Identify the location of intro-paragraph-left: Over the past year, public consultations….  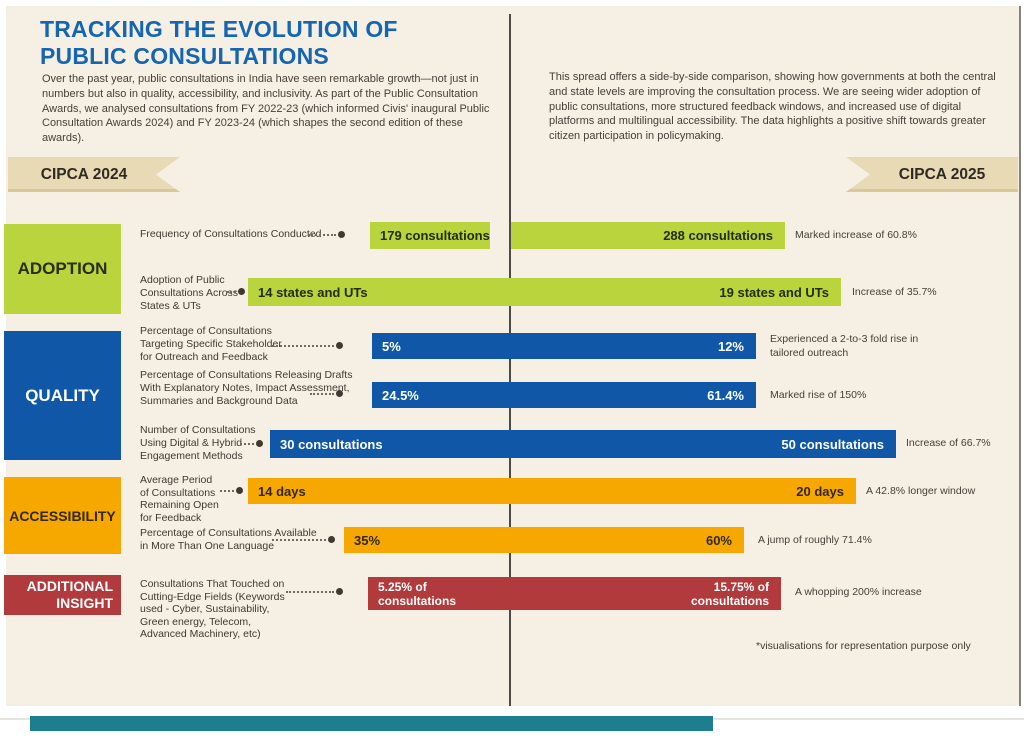
(266, 109).